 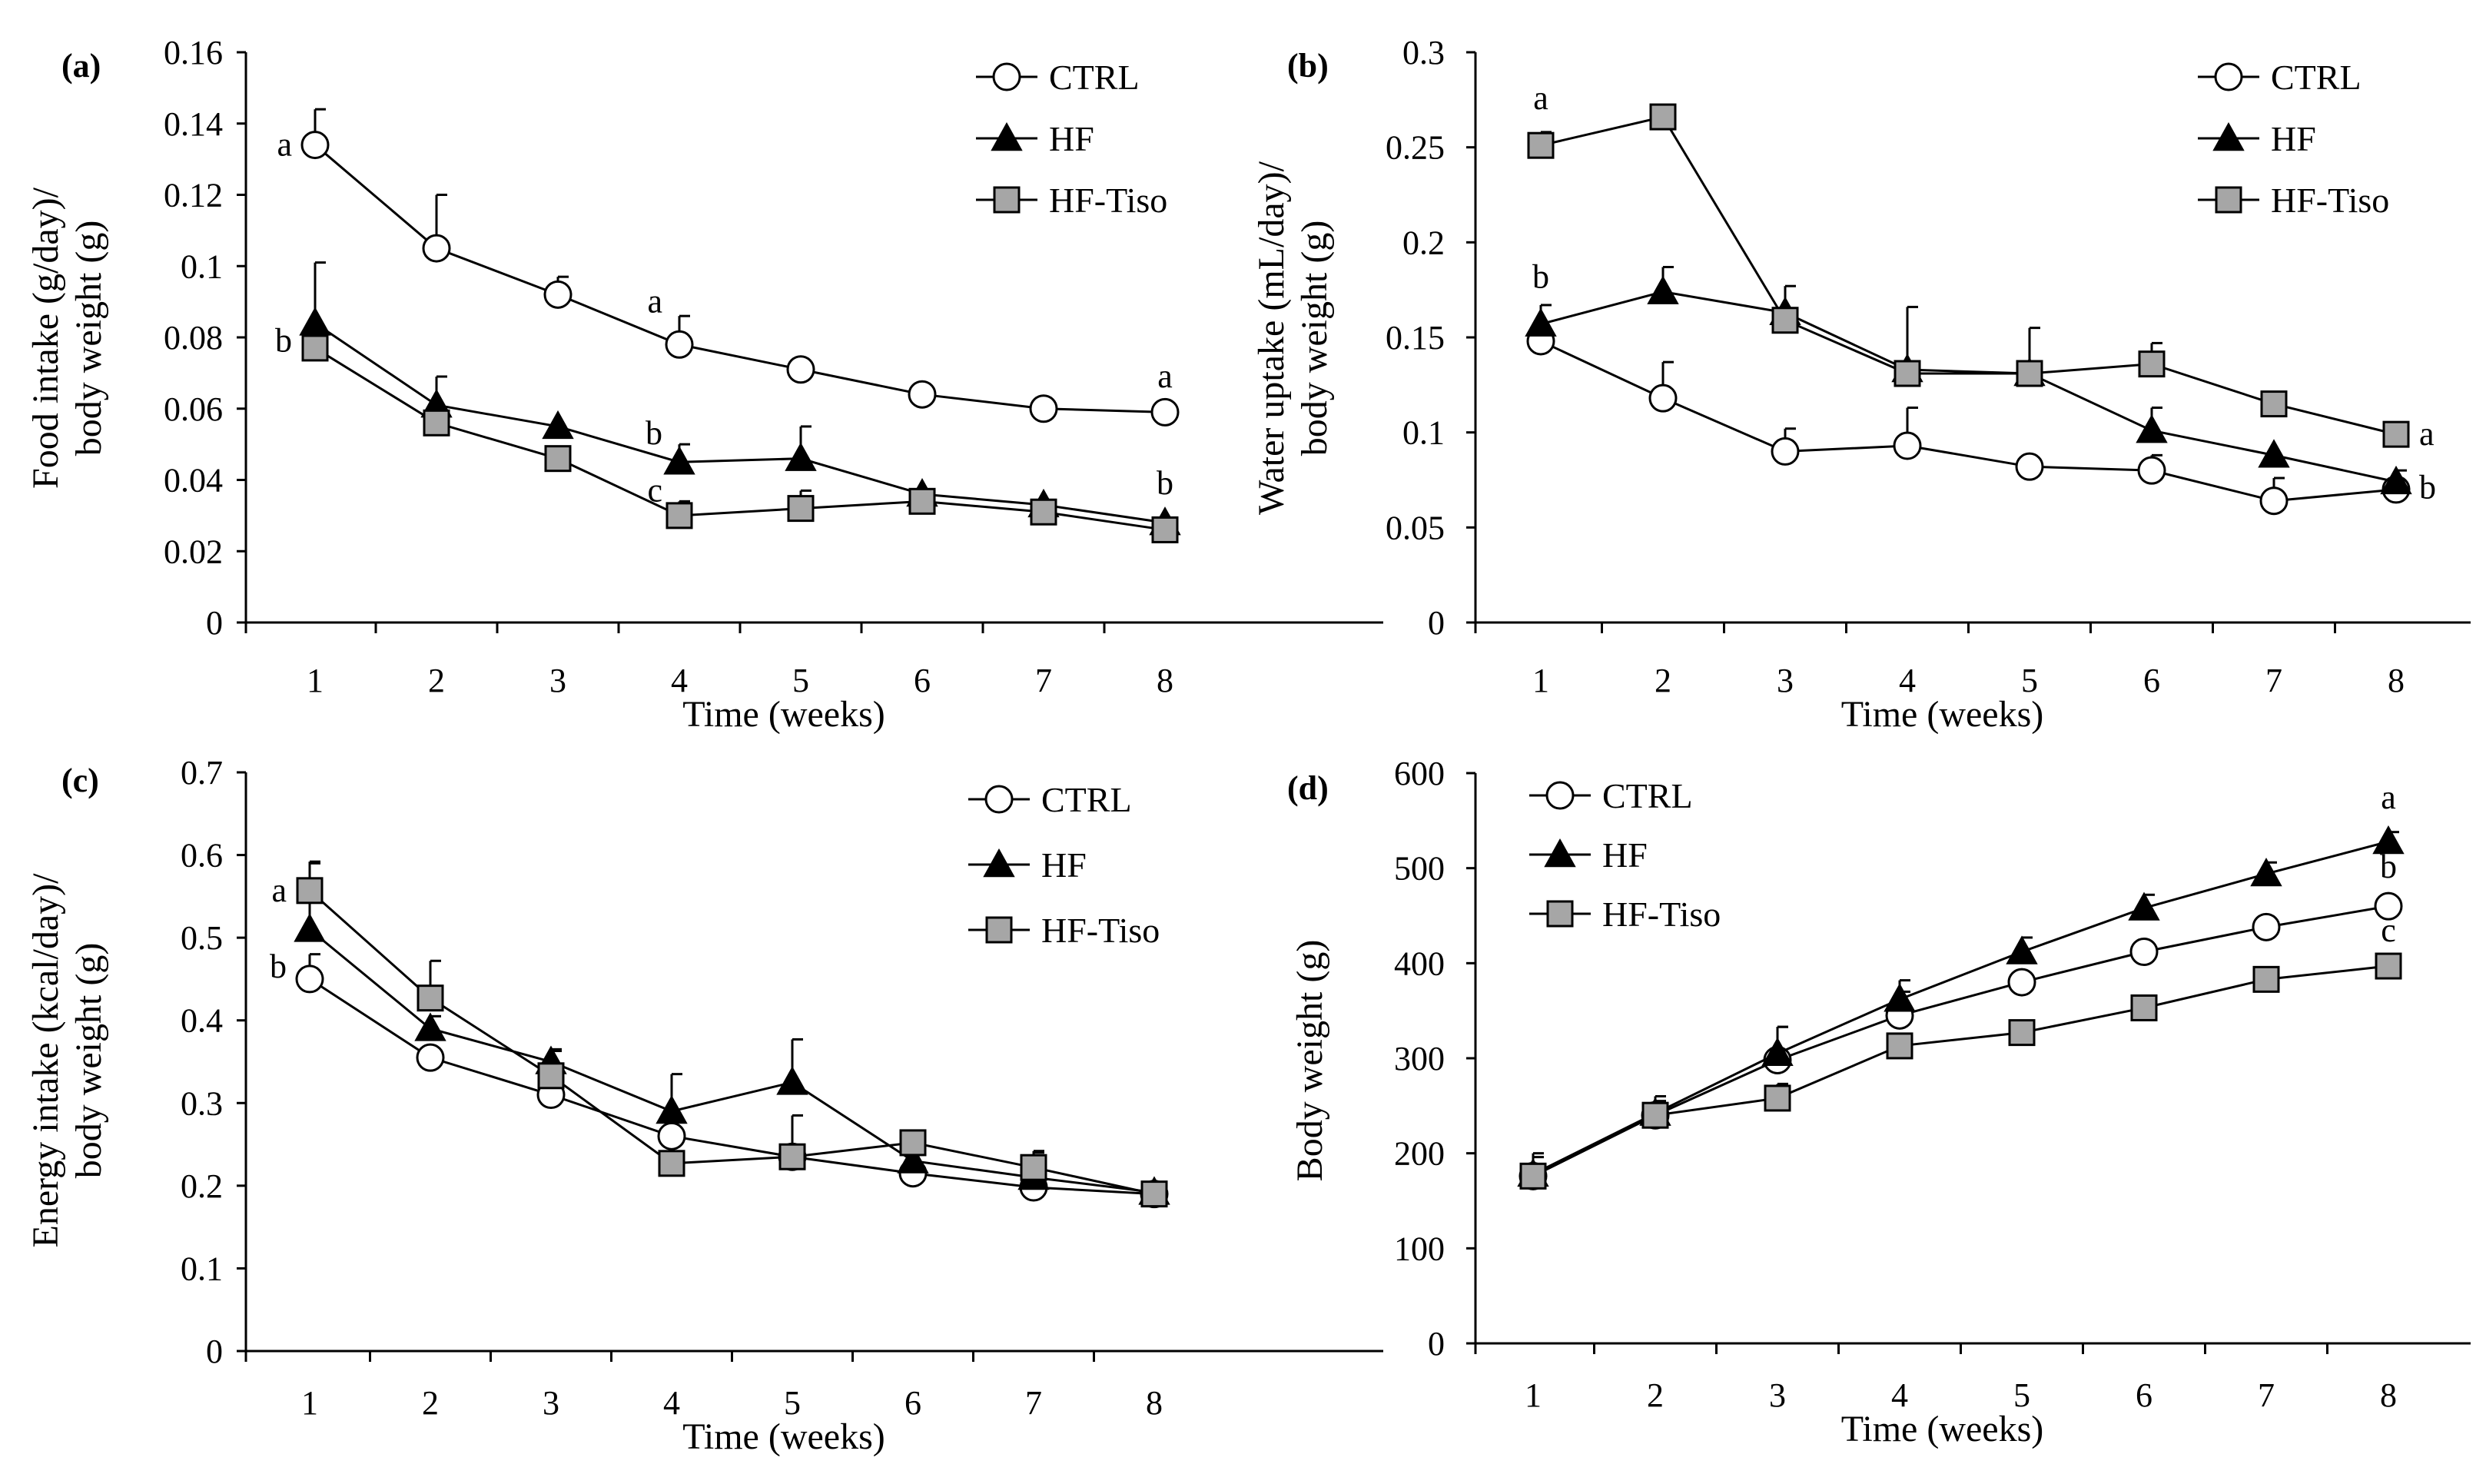 What do you see at coordinates (202, 1103) in the screenshot?
I see `y-tick-label: 0.3` at bounding box center [202, 1103].